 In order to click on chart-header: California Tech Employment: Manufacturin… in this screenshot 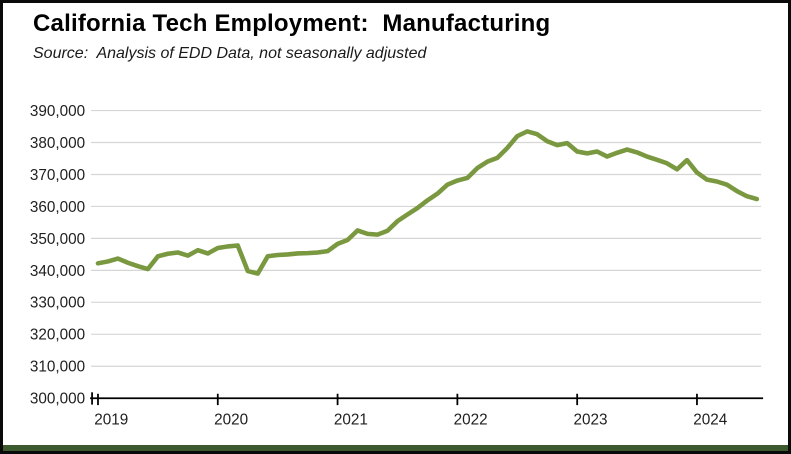, I will do `click(291, 36)`.